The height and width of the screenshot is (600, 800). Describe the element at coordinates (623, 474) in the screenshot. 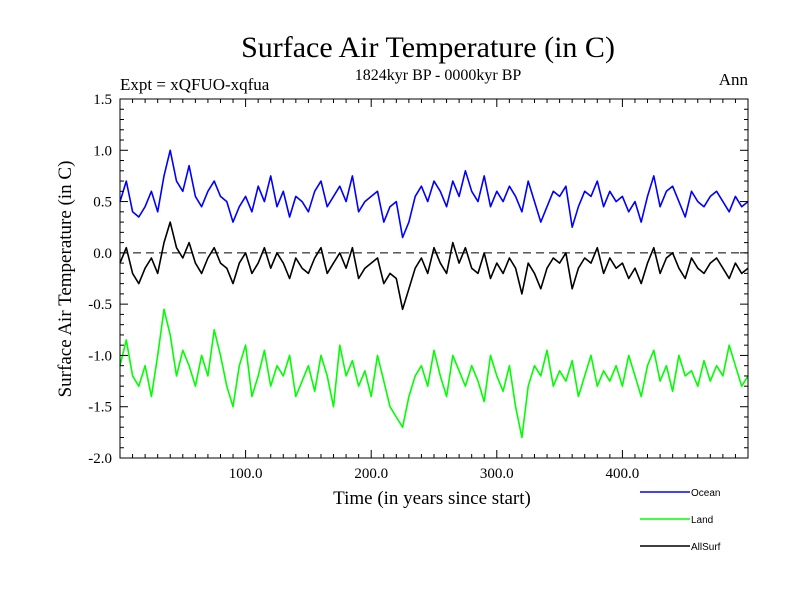

I see `x-tick-label: 400.0` at that location.